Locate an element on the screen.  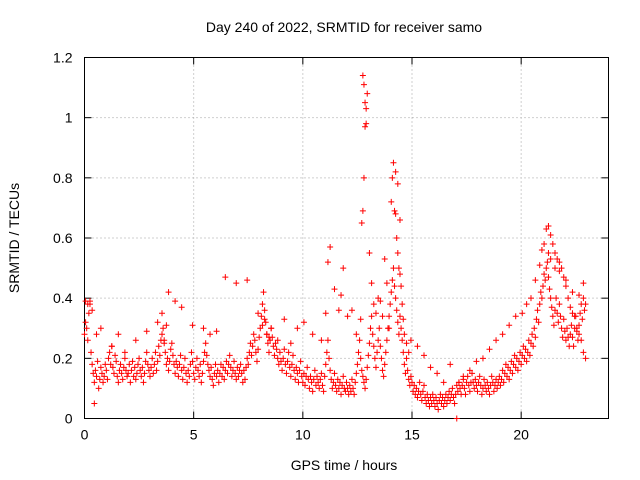
y-tick-label: 0 is located at coordinates (69, 419).